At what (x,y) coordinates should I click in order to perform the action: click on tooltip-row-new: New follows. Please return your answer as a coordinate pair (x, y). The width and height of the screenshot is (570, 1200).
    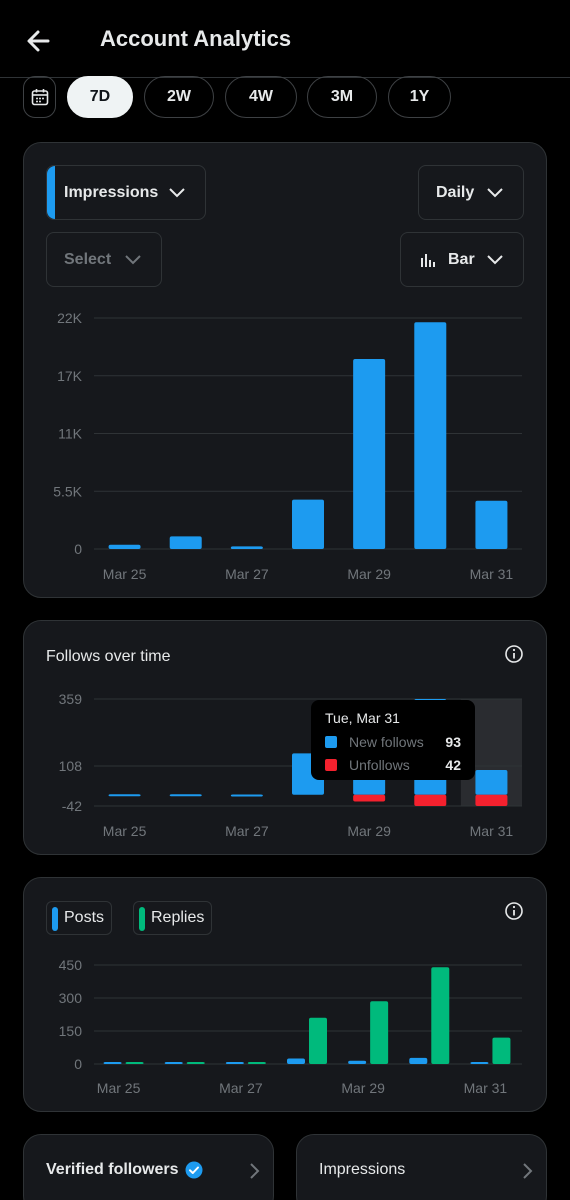
    Looking at the image, I should click on (374, 742).